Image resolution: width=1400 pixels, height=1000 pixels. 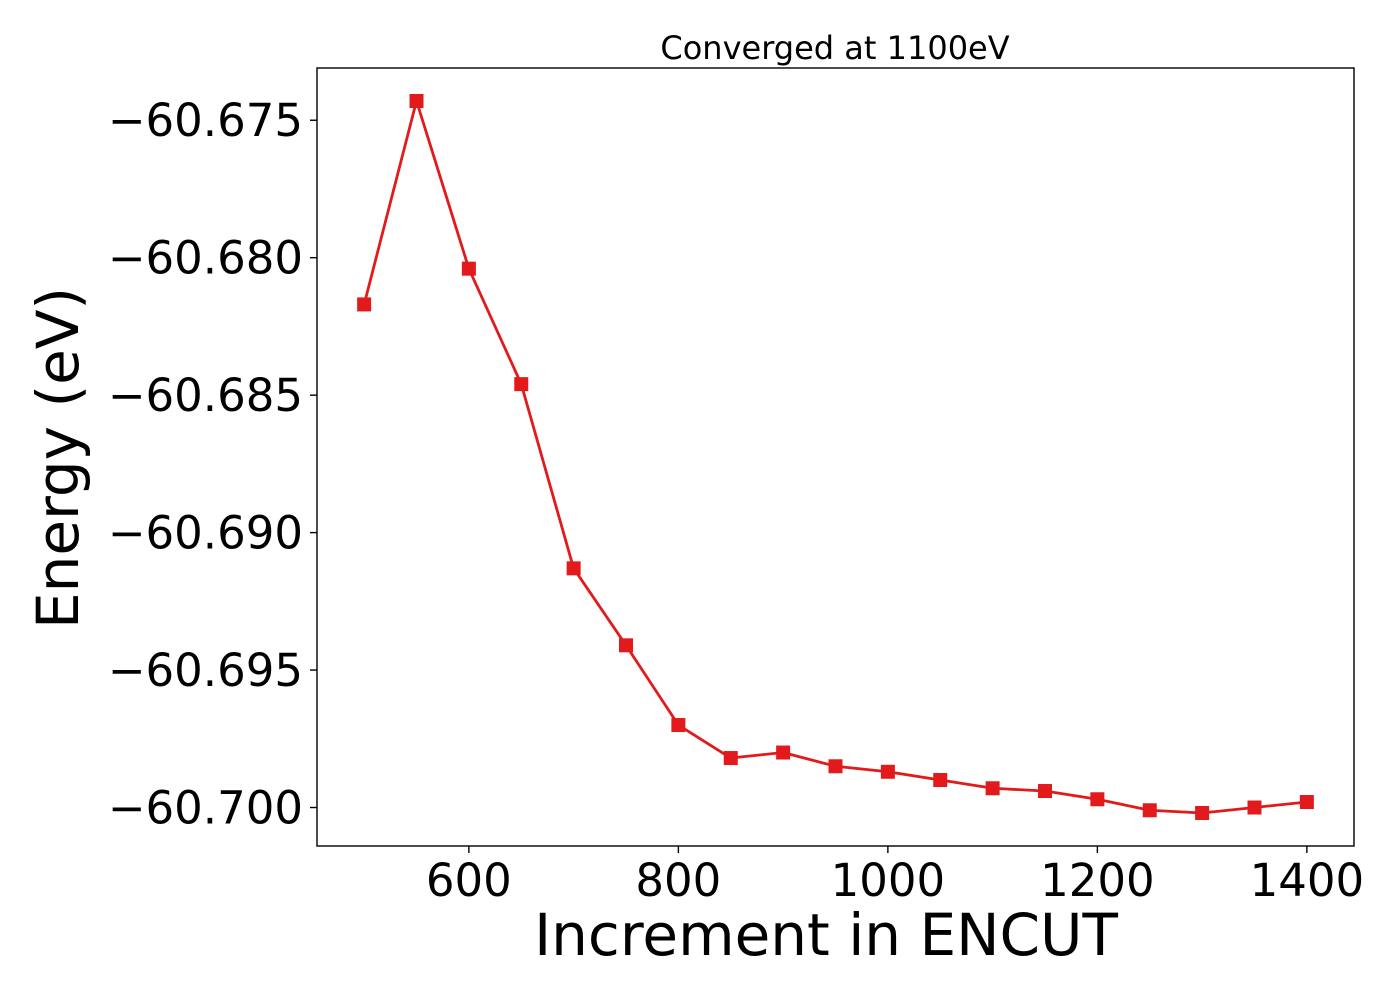 I want to click on x-axis-label: Increment in ENCUT, so click(x=826, y=935).